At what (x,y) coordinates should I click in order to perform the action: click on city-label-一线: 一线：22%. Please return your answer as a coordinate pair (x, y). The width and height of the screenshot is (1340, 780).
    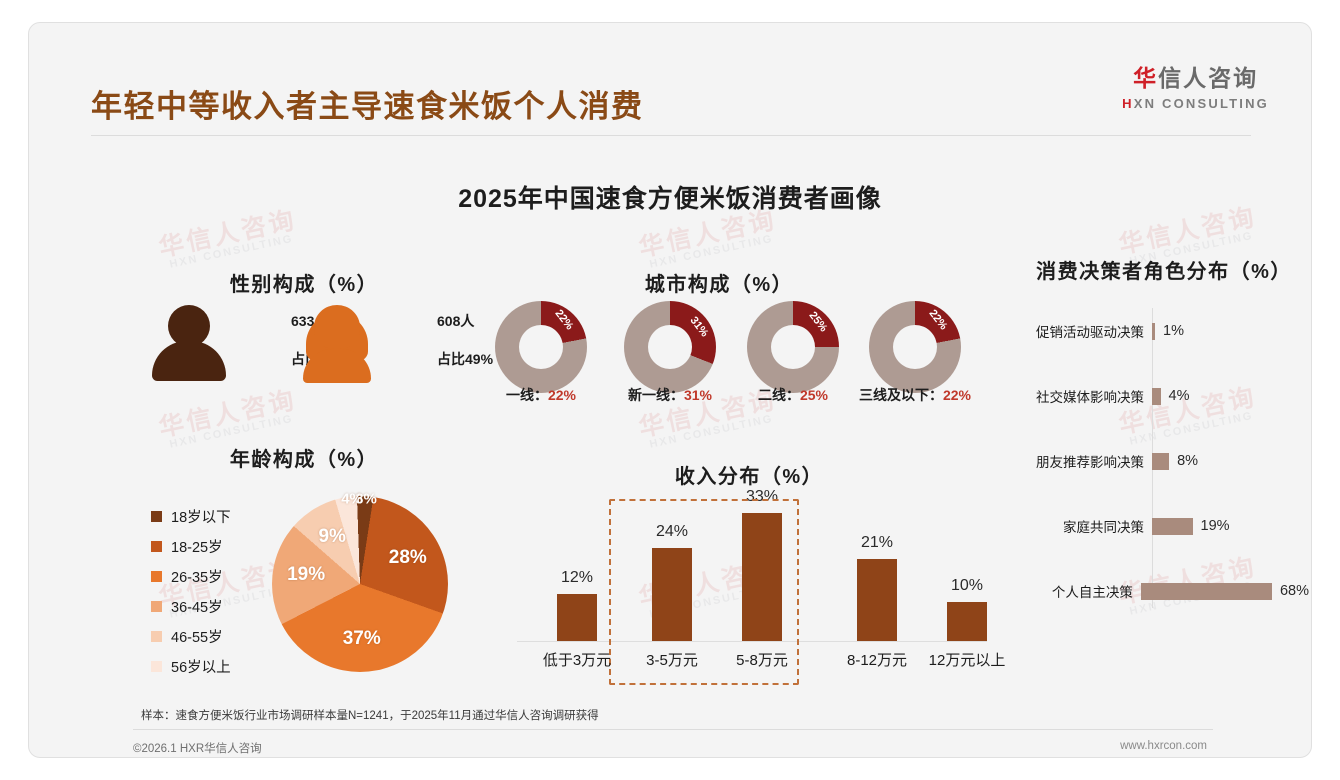
    Looking at the image, I should click on (541, 395).